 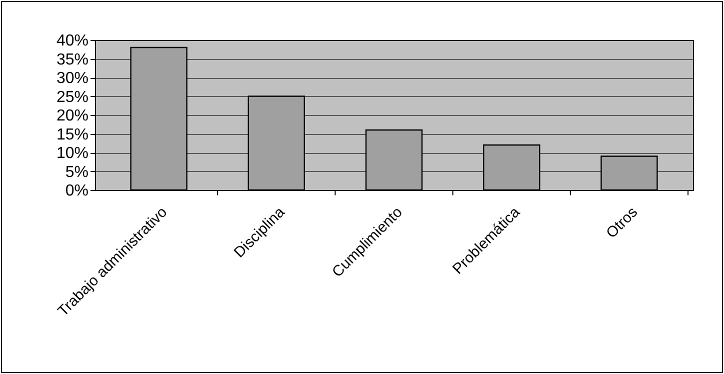 What do you see at coordinates (72, 135) in the screenshot?
I see `y-tick-label: 15%` at bounding box center [72, 135].